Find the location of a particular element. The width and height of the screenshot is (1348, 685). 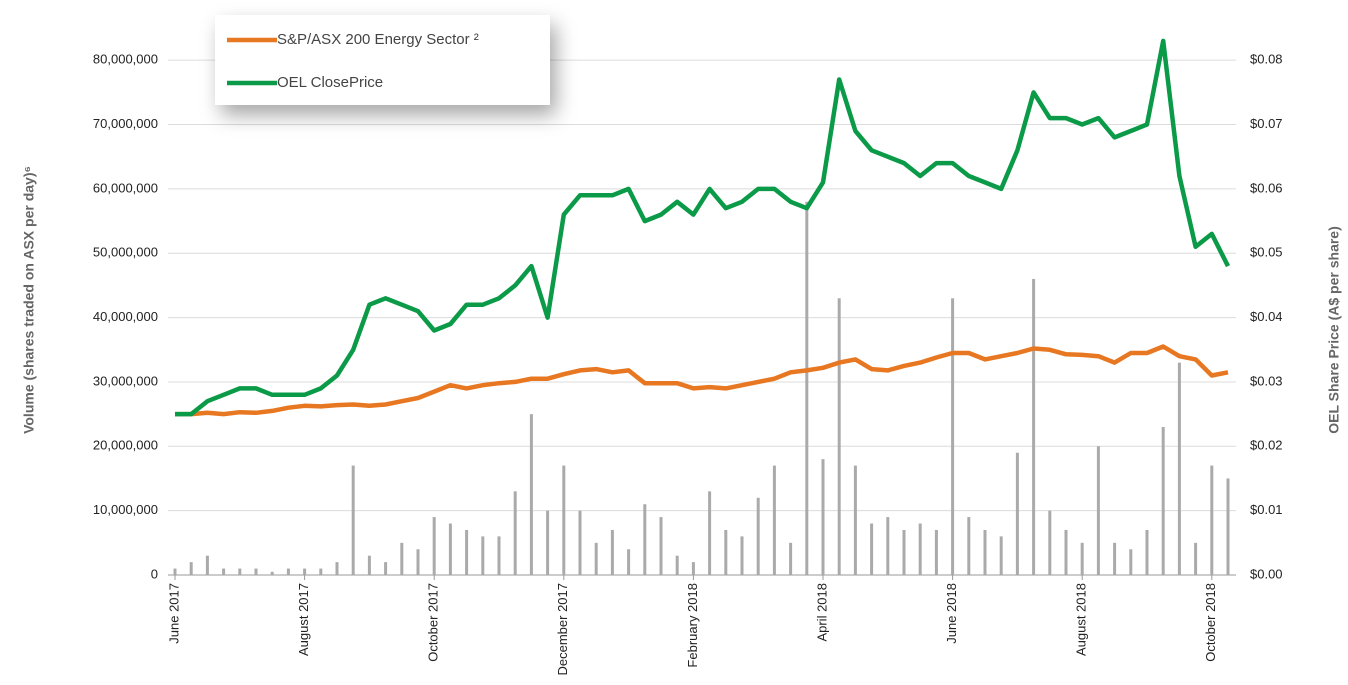

y-tick-label: 40,000,000 is located at coordinates (125, 316).